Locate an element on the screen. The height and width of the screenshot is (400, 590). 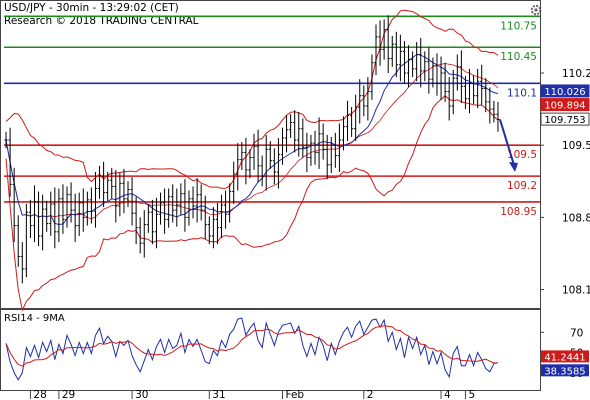
x-tick-label: 29 is located at coordinates (68, 394).